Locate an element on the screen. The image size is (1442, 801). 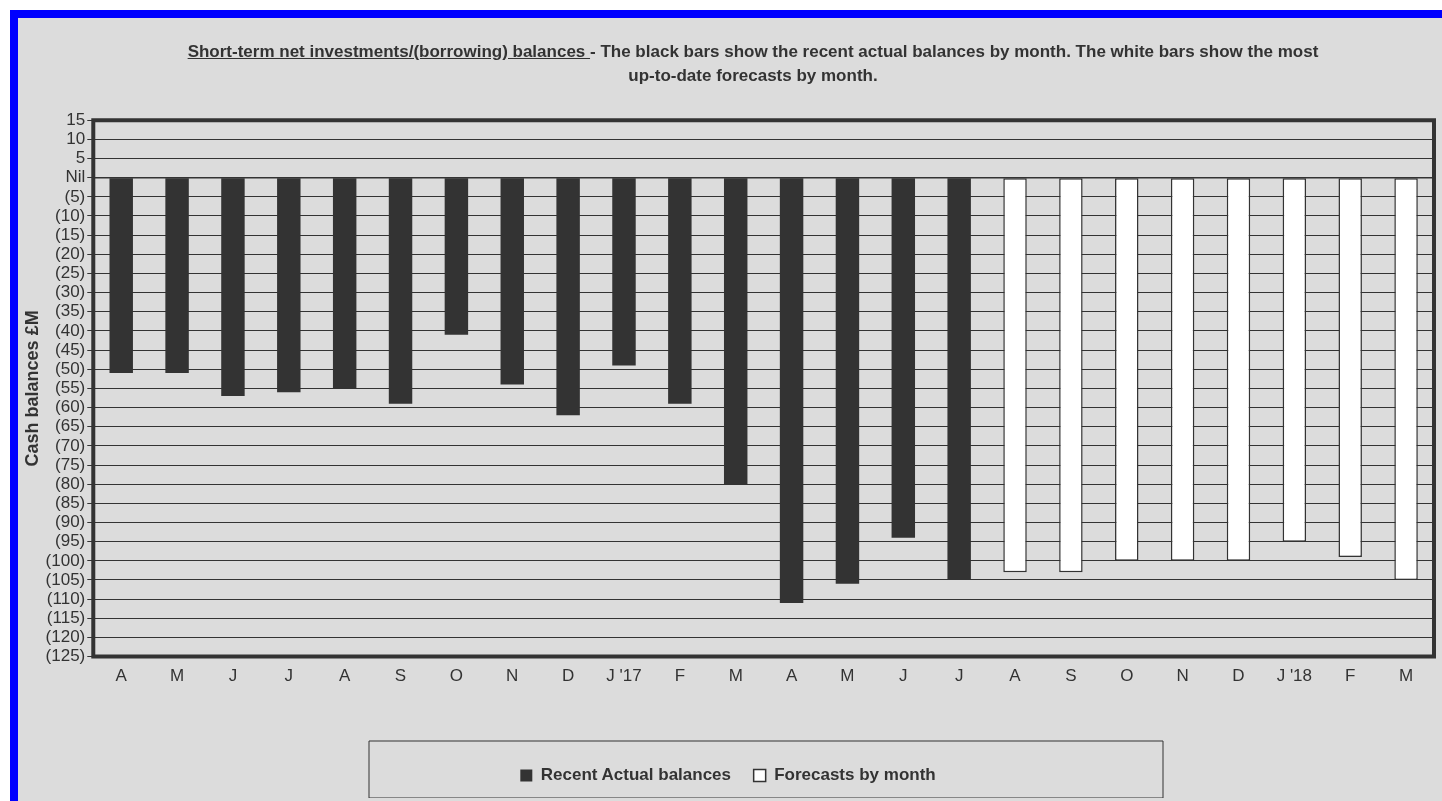
y-tick-label: (85) is located at coordinates (70, 503).